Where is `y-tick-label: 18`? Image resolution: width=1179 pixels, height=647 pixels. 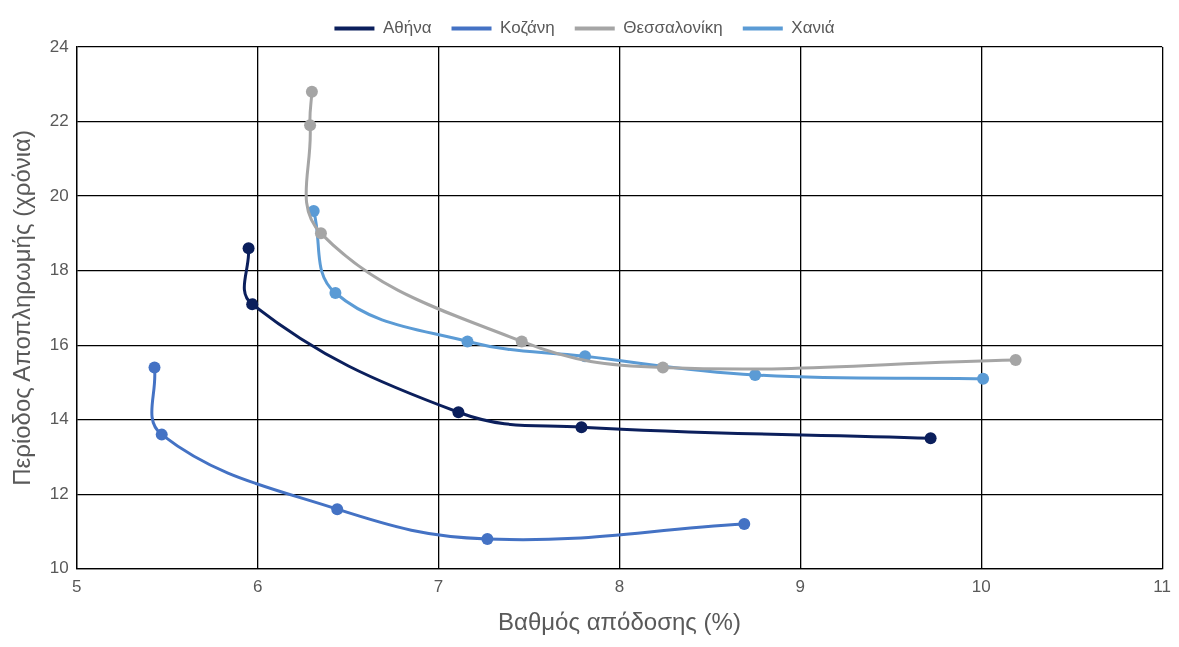
y-tick-label: 18 is located at coordinates (59, 270).